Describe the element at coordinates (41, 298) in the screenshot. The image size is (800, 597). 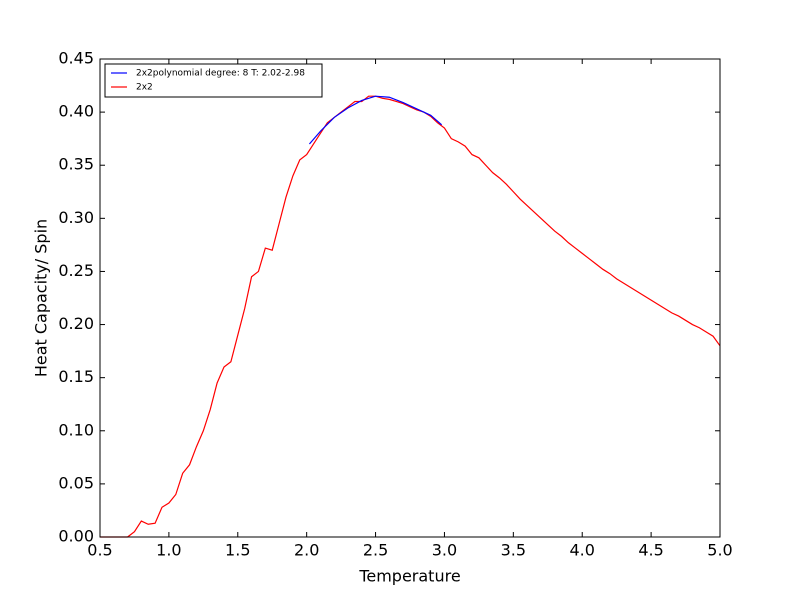
I see `y-axis-label: Heat Capacity/ Spin` at that location.